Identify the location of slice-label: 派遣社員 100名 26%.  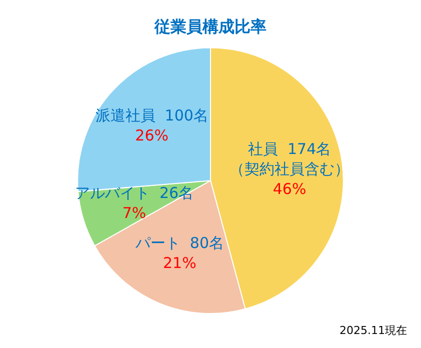
(151, 125).